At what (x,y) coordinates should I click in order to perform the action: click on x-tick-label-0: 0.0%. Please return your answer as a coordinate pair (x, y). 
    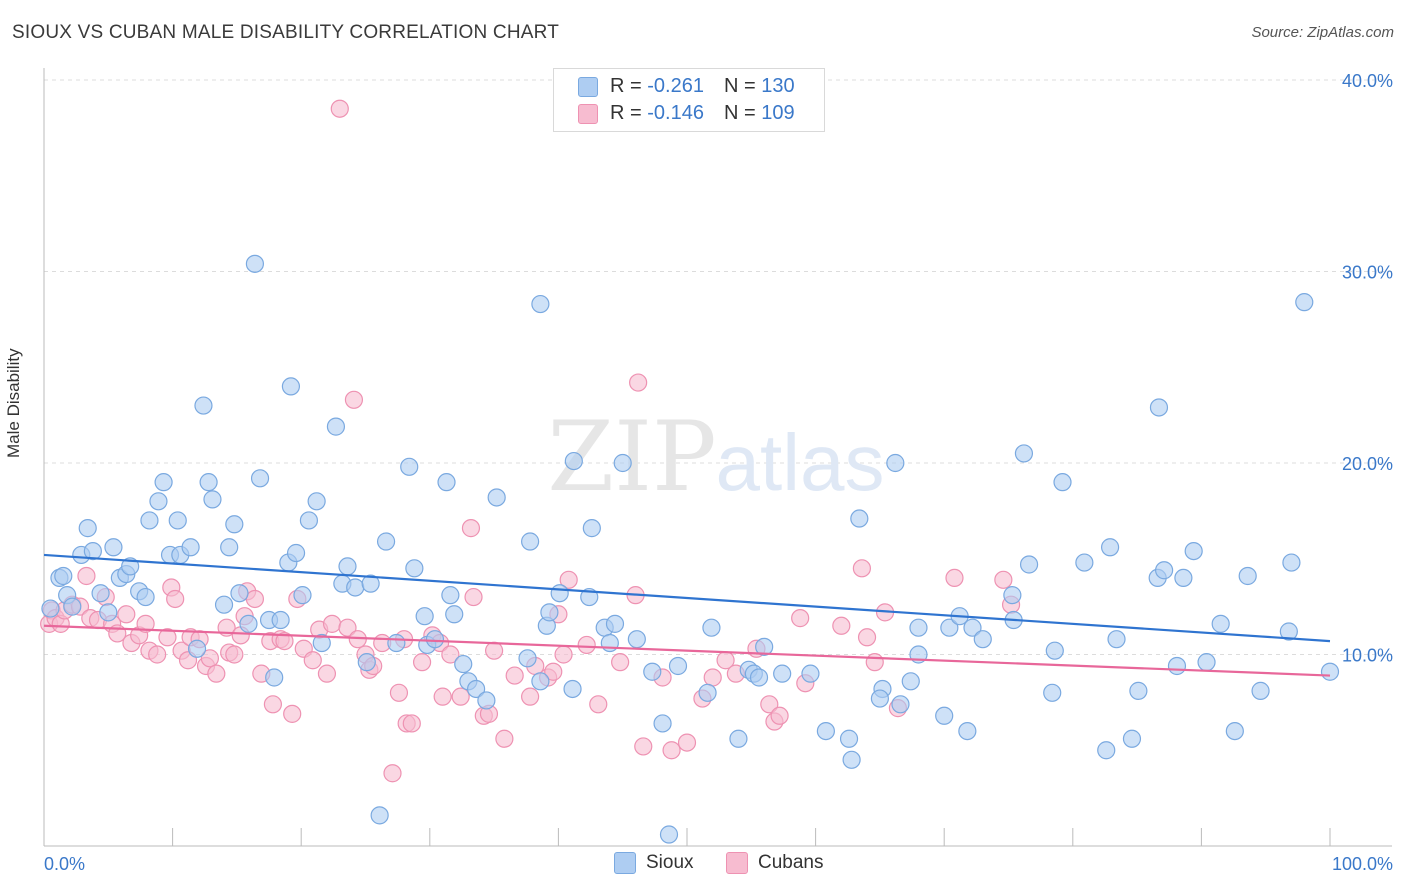
    Looking at the image, I should click on (64, 864).